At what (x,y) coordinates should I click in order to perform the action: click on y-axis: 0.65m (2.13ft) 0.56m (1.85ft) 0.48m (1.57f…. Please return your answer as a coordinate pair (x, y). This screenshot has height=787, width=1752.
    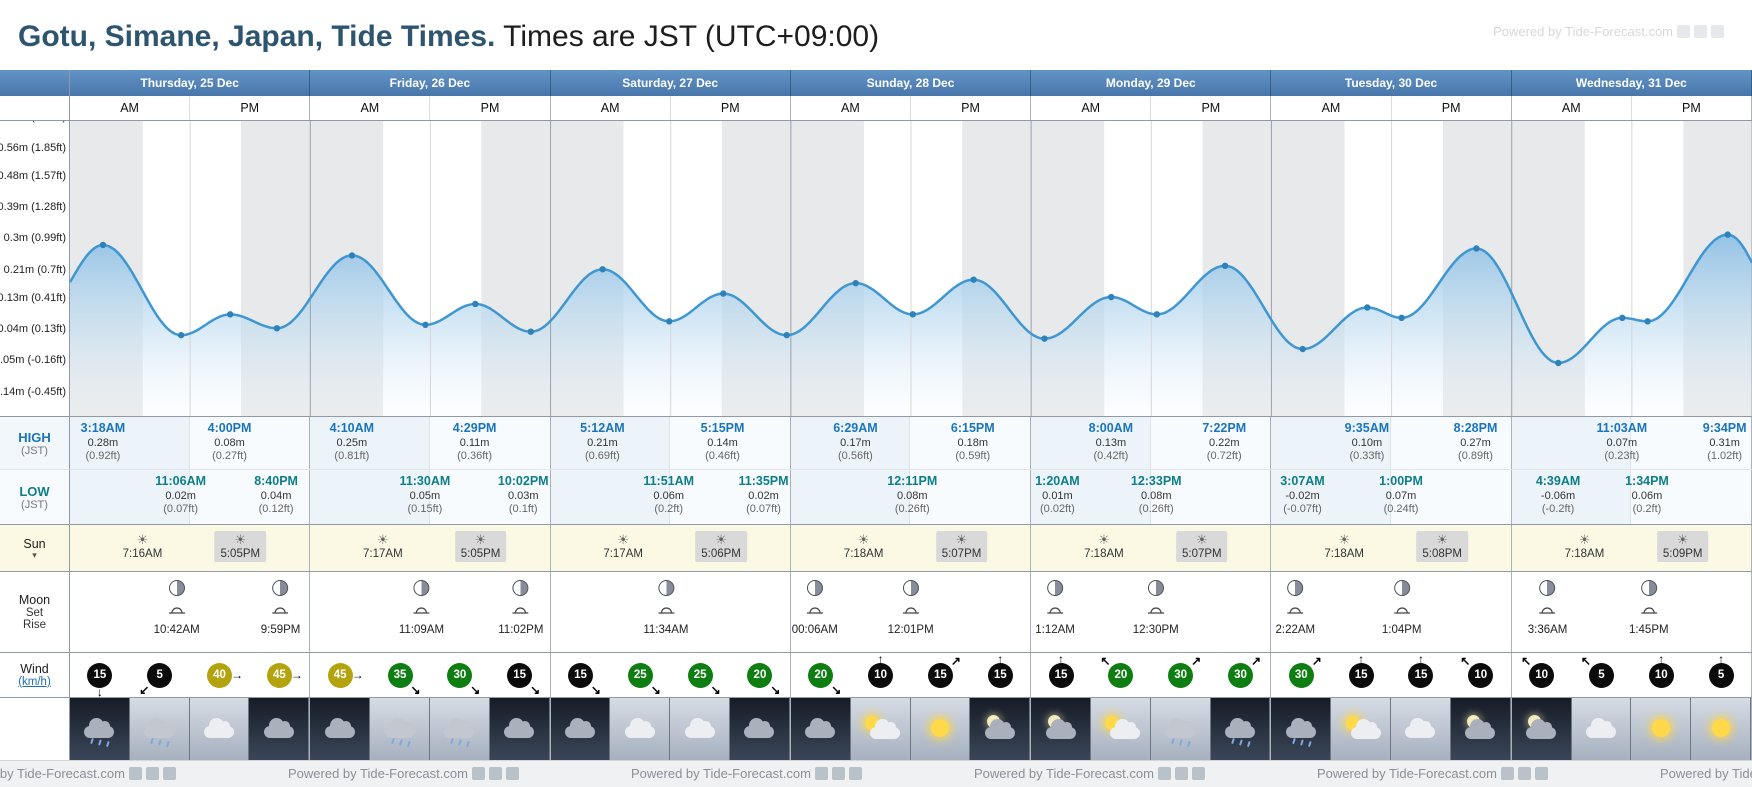
    Looking at the image, I should click on (35, 269).